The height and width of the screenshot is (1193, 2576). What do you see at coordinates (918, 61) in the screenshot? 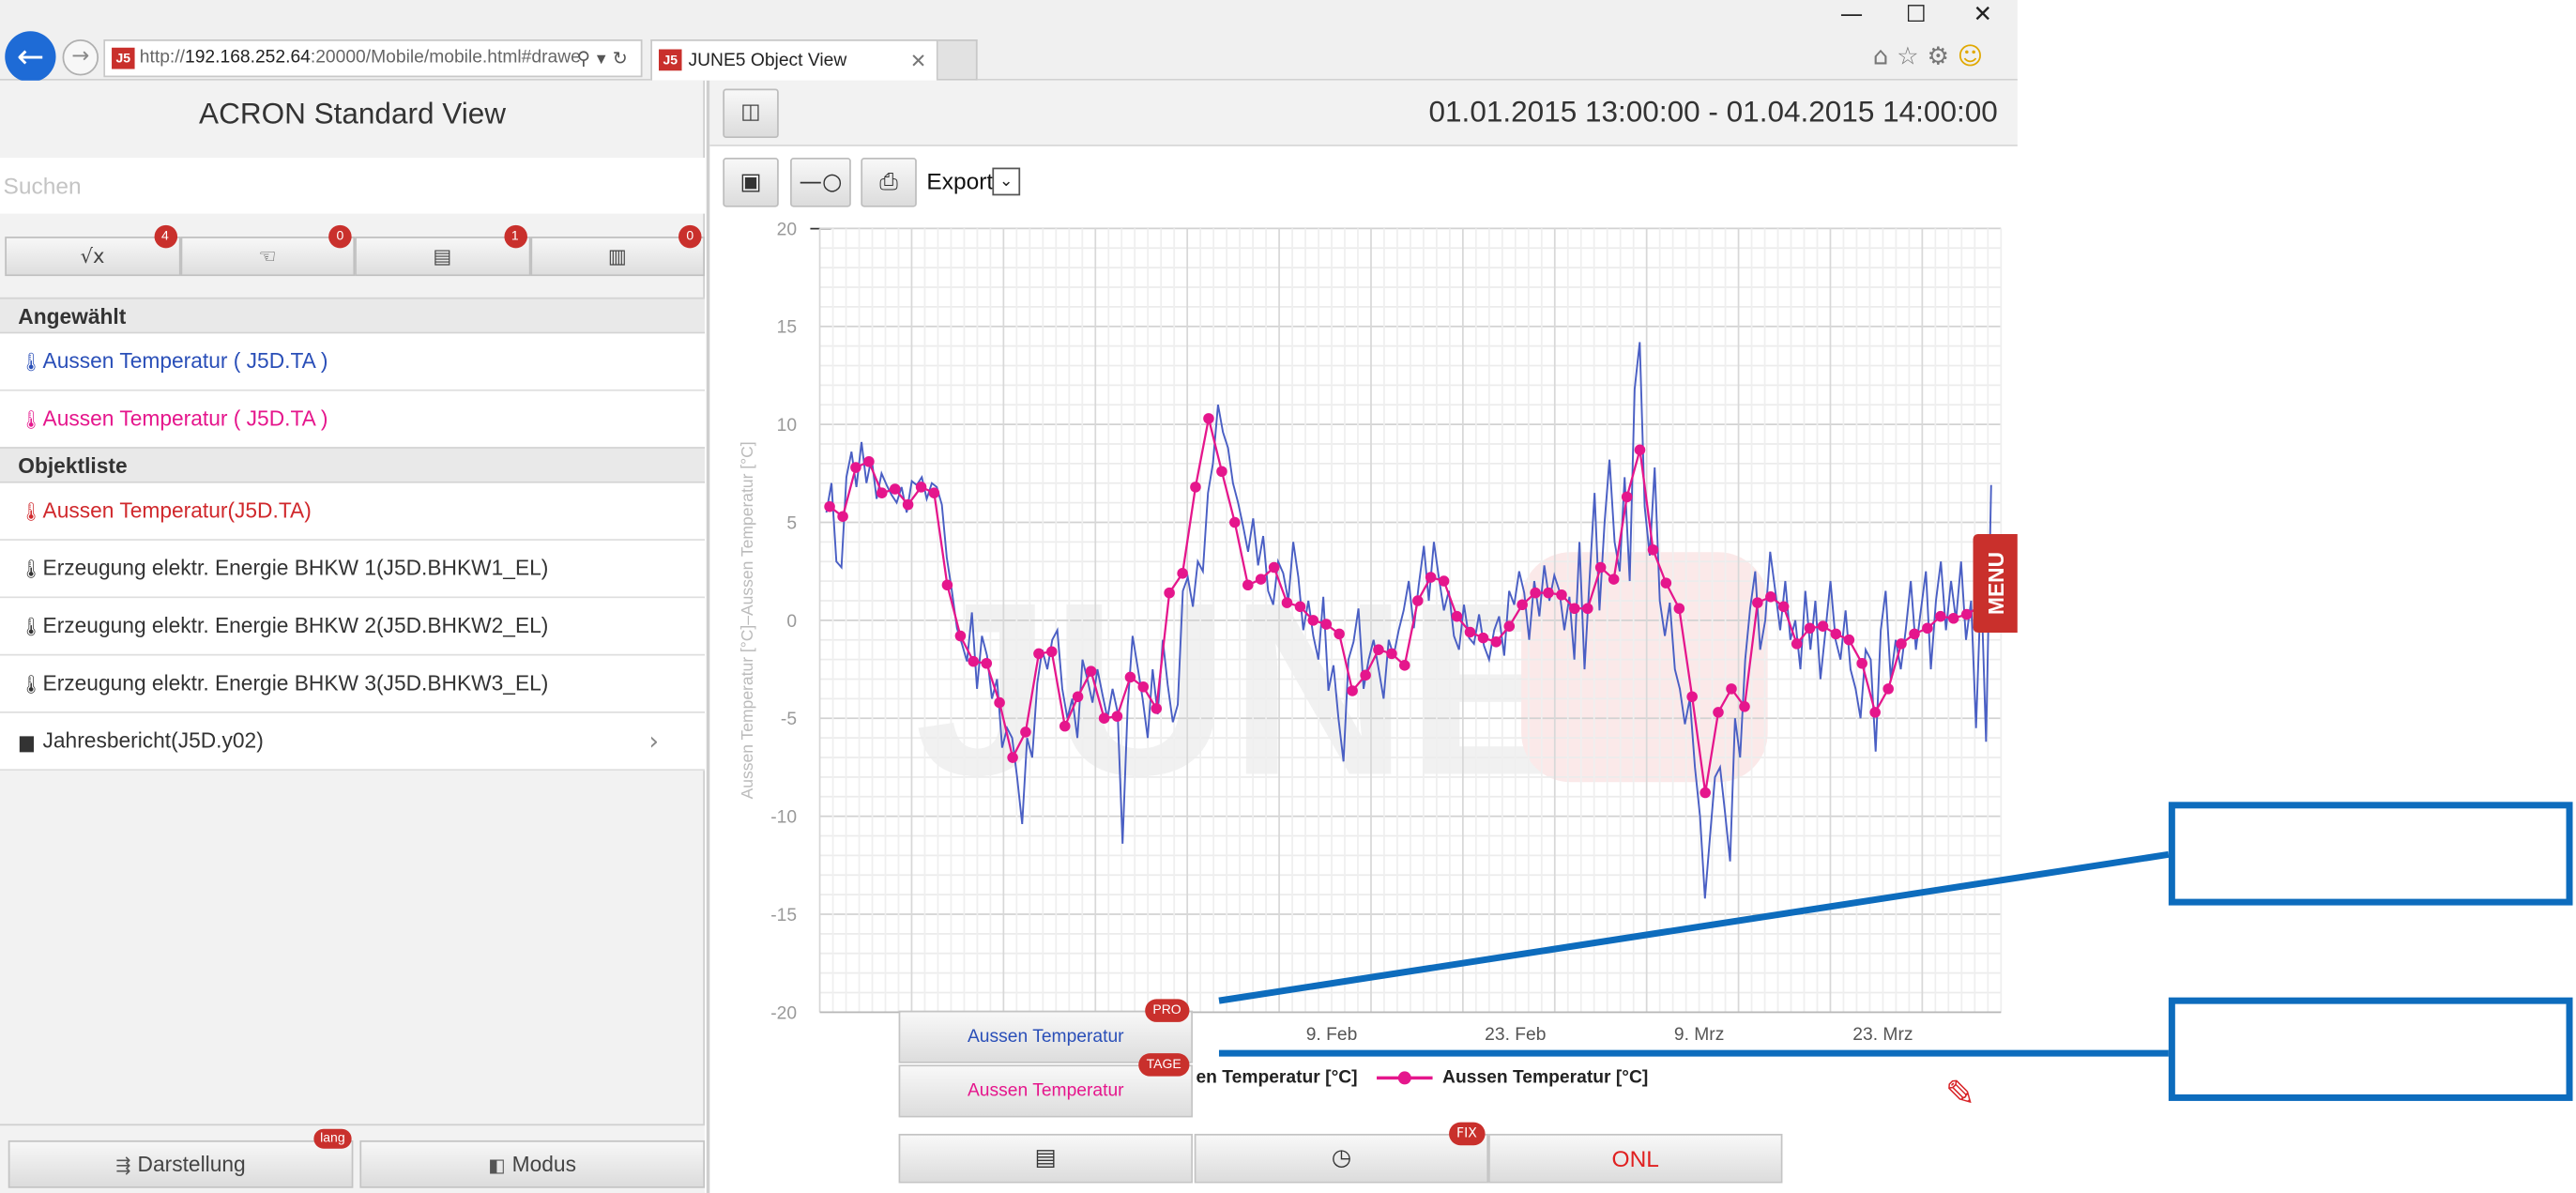
I see `tab-close-icon: ✕` at bounding box center [918, 61].